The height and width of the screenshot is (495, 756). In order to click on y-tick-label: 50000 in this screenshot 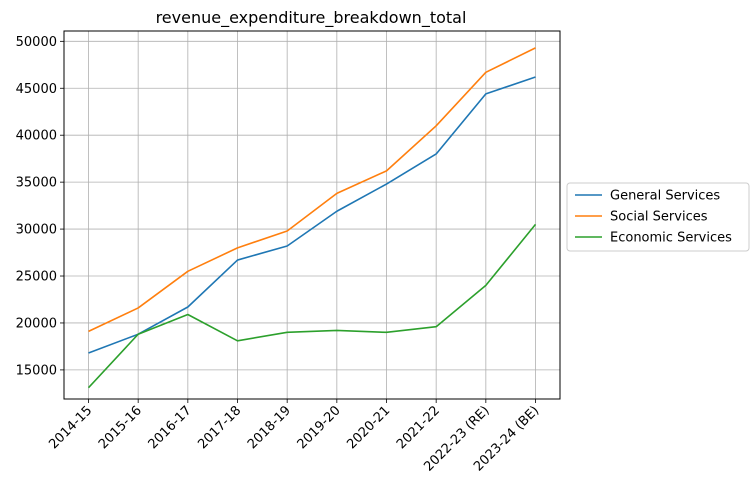, I will do `click(36, 42)`.